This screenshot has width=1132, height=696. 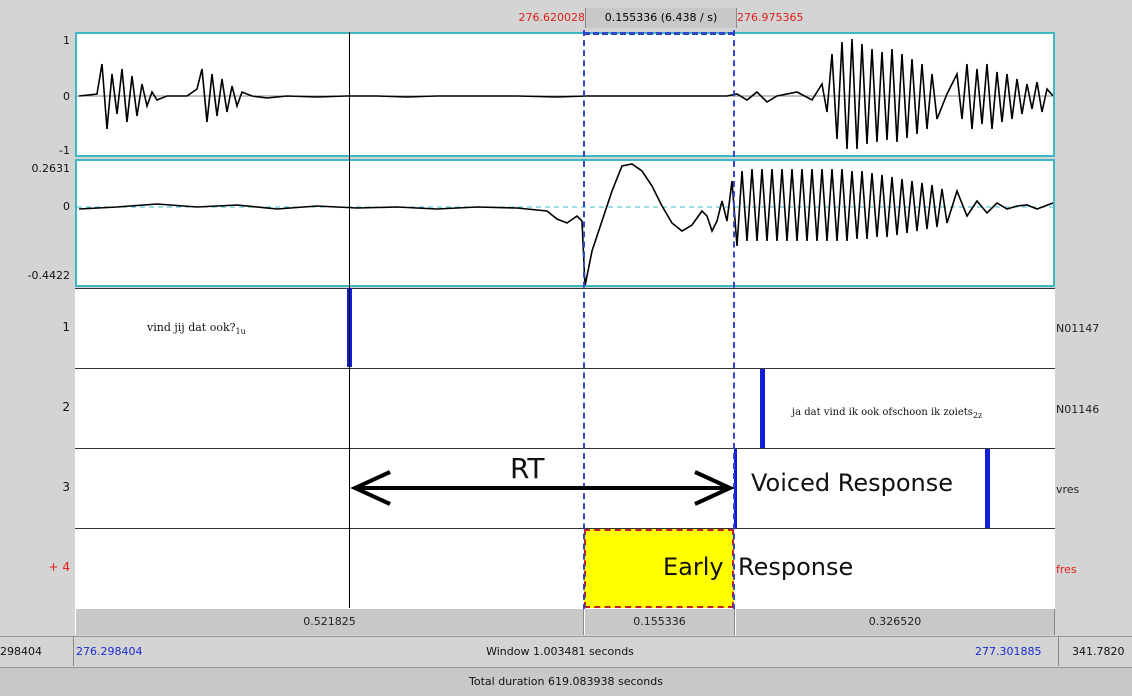 What do you see at coordinates (542, 488) in the screenshot?
I see `rt-arrow` at bounding box center [542, 488].